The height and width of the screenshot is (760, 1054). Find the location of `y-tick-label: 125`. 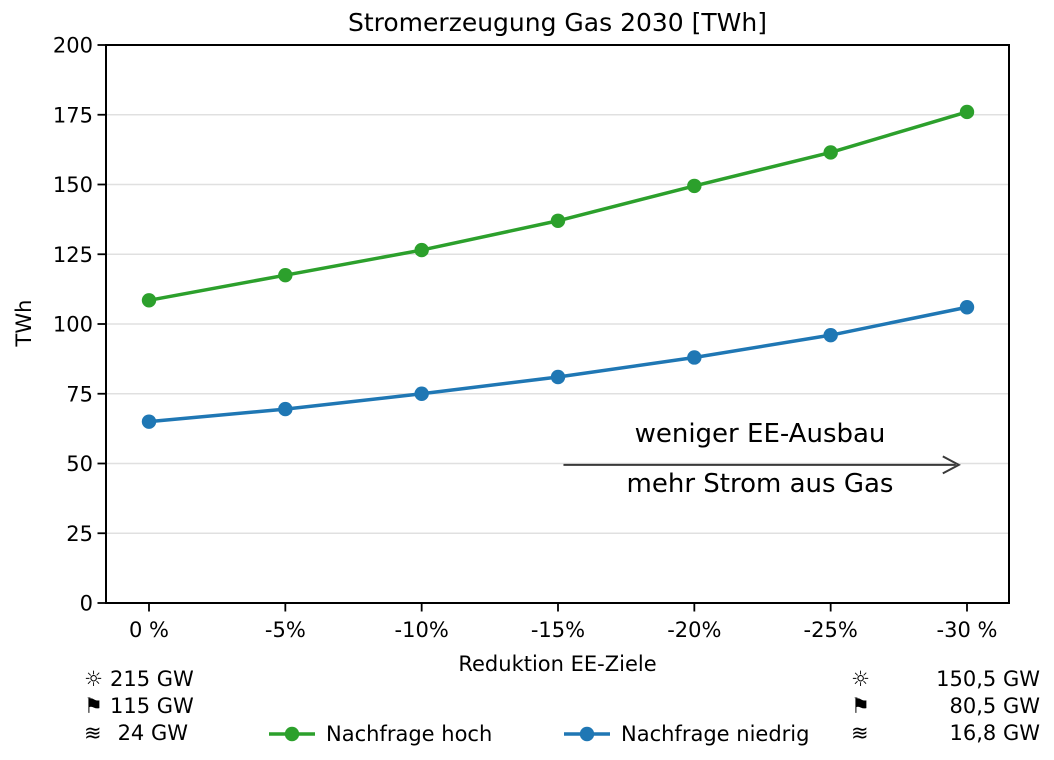

y-tick-label: 125 is located at coordinates (73, 255).